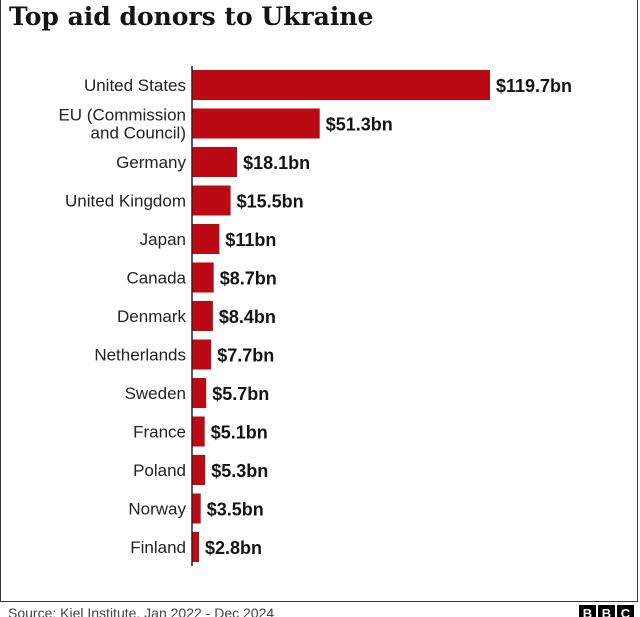  I want to click on category-label: Finland, so click(158, 547).